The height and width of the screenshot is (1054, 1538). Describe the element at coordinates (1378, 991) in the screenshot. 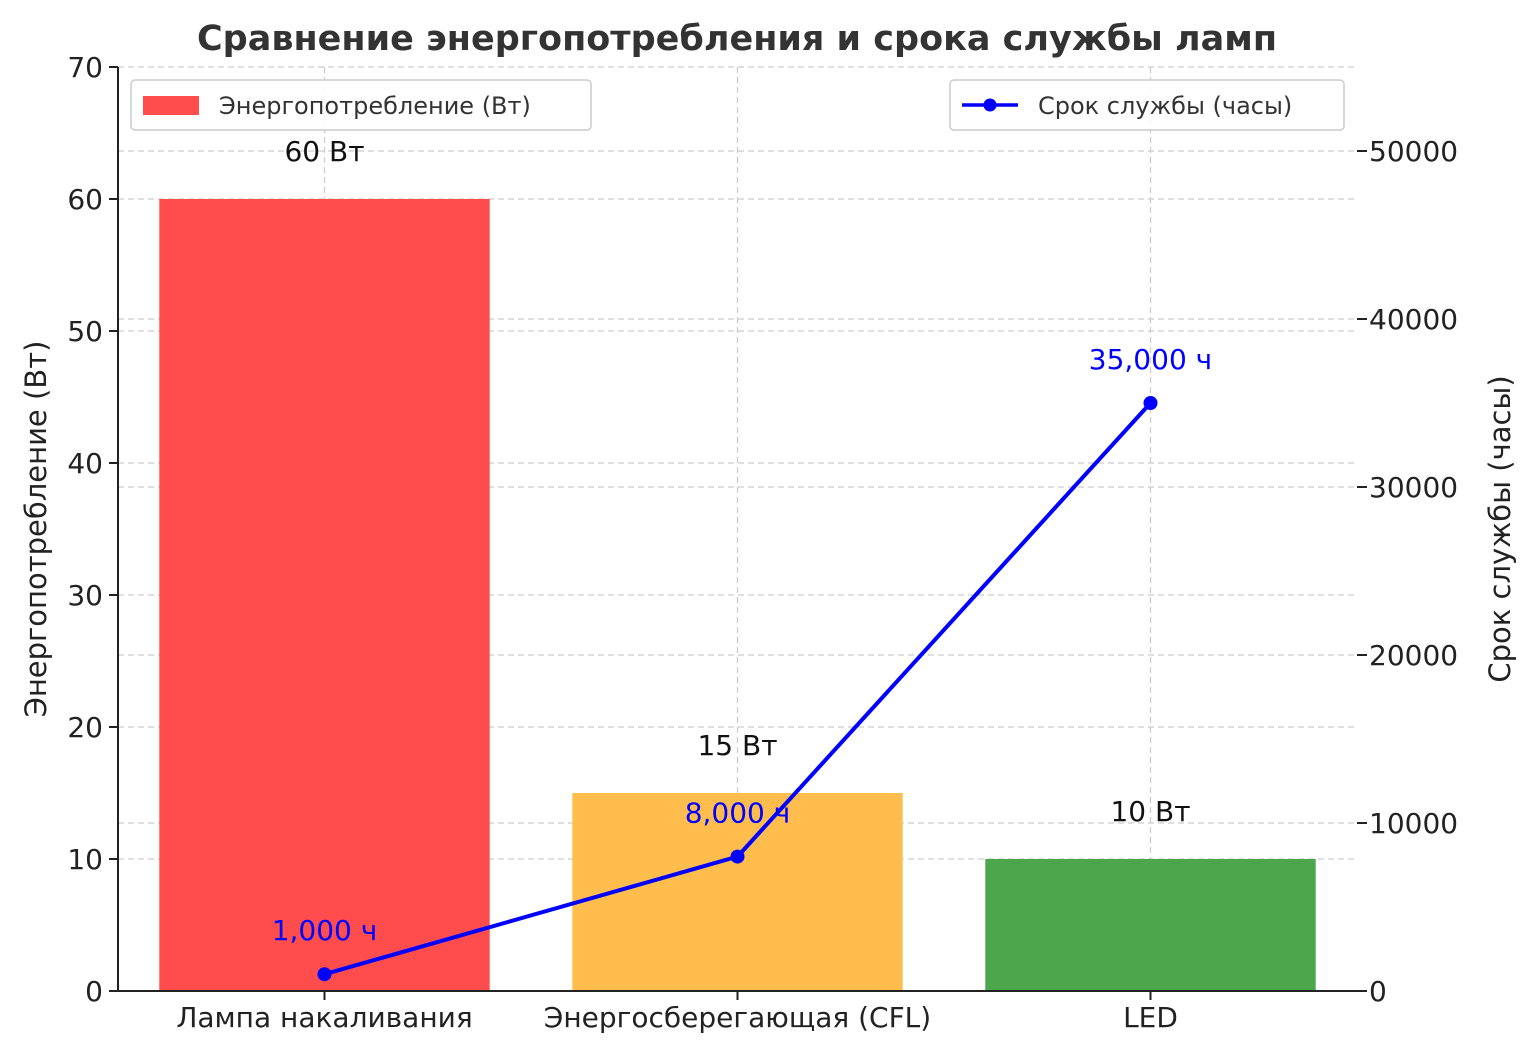

I see `right-tick-label: 0` at that location.